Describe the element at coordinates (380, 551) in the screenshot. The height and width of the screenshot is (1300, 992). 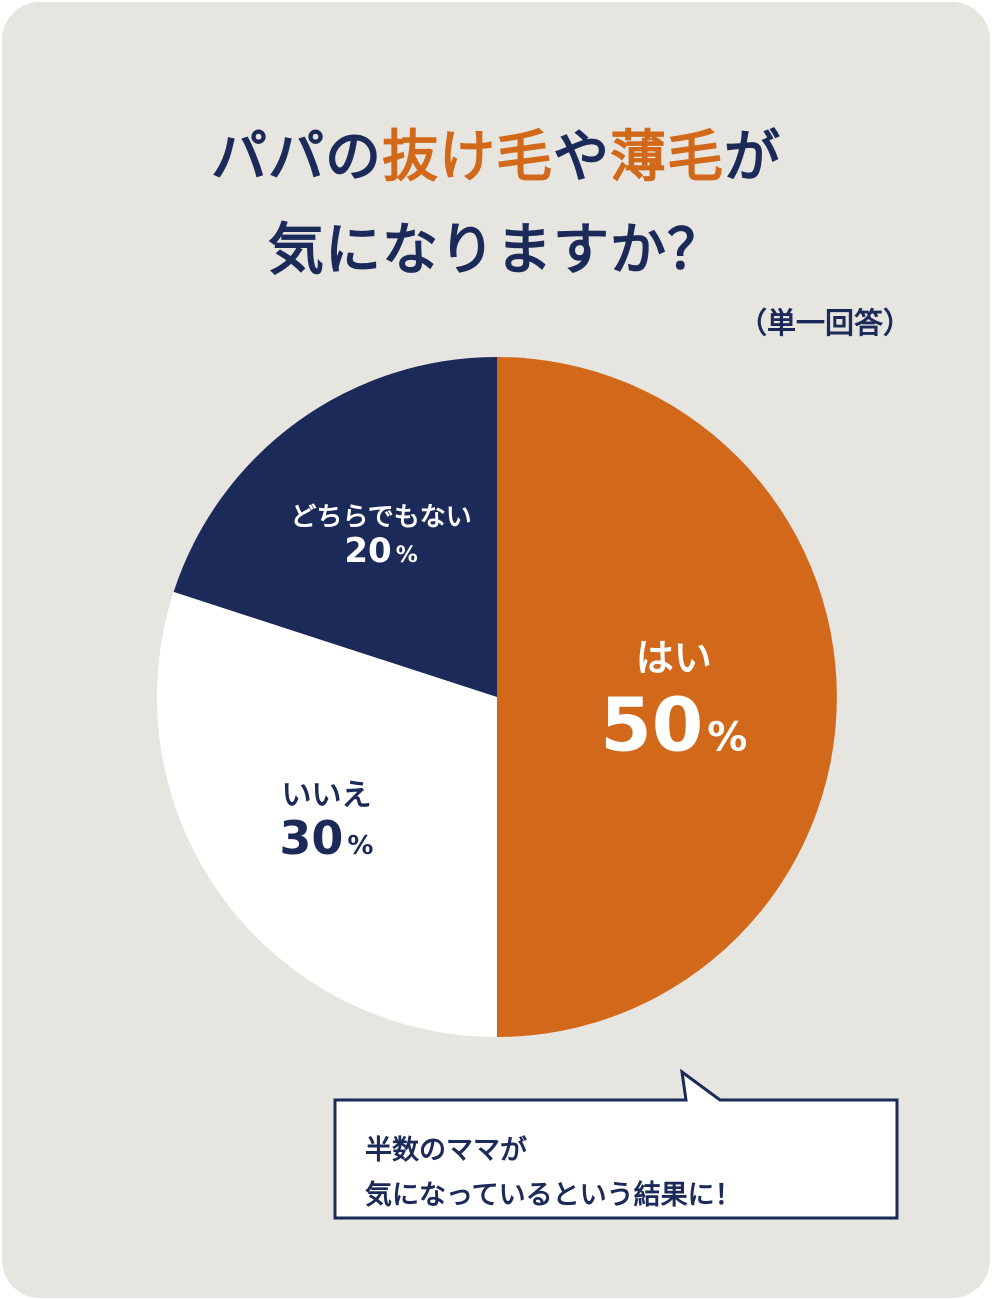
I see `slice-value: 20%` at that location.